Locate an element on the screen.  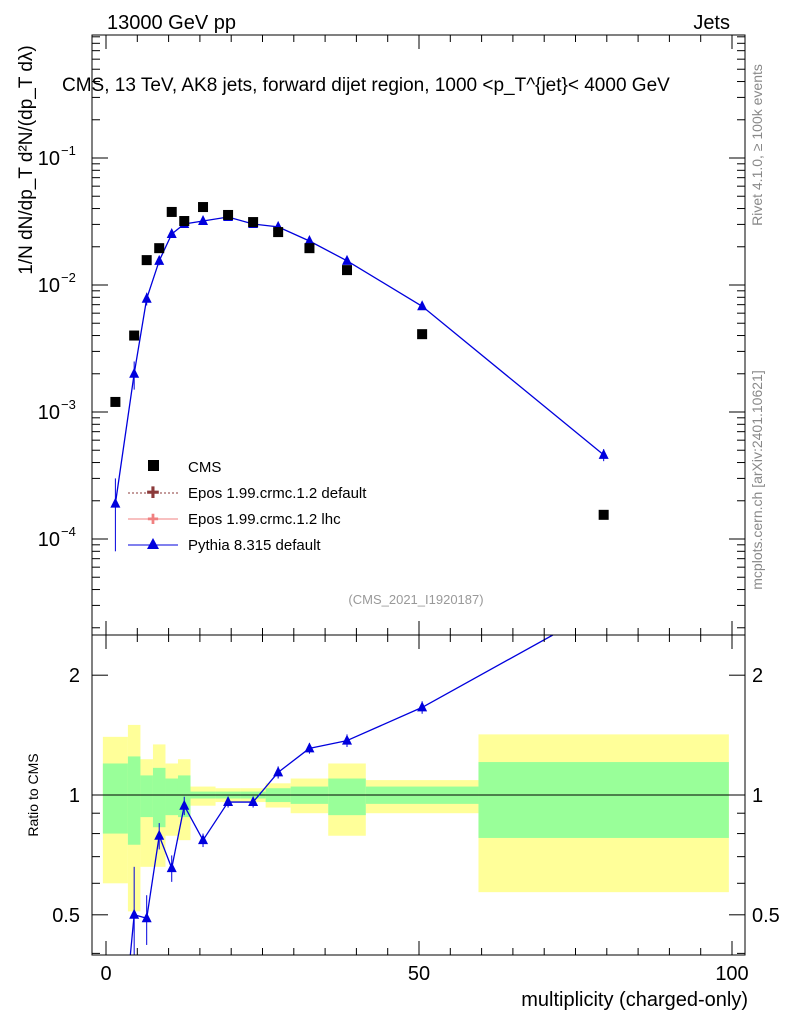
rivet-version: Rivet 4.1.0, ≥ 100k events is located at coordinates (757, 145).